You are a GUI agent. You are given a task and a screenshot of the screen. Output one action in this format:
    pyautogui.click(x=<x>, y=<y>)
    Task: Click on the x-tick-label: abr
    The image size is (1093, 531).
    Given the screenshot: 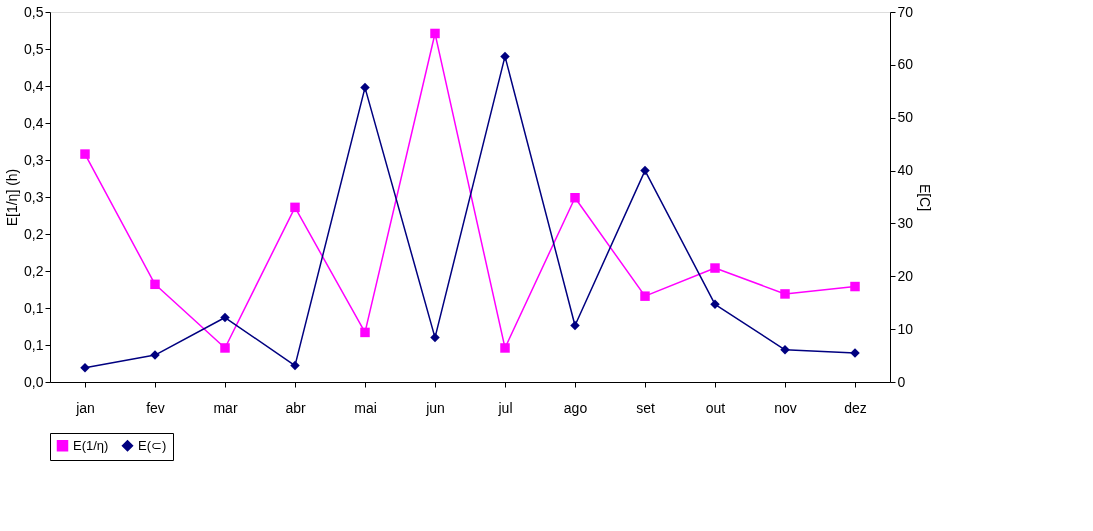 What is the action you would take?
    pyautogui.click(x=295, y=407)
    